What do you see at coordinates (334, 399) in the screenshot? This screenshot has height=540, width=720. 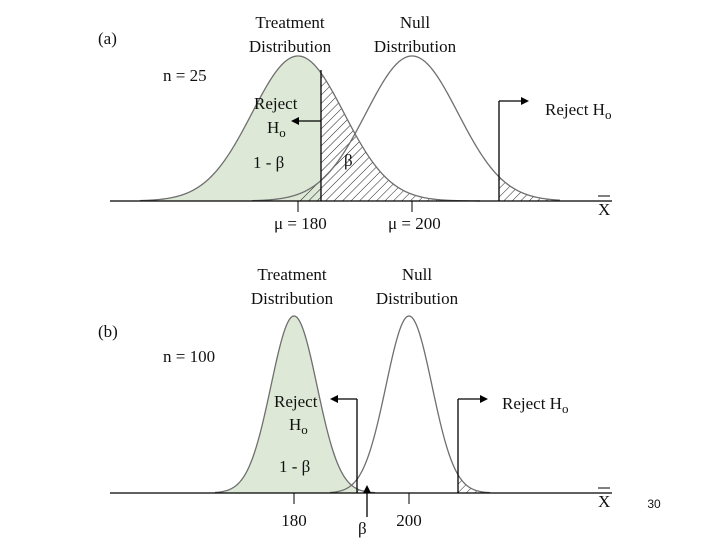 I see `panel-b-reject-left-arrowhead` at bounding box center [334, 399].